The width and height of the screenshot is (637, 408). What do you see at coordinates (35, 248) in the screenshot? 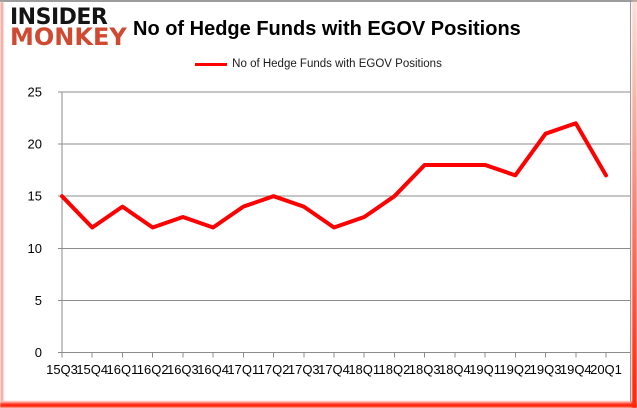
I see `y-tick-label: 10` at bounding box center [35, 248].